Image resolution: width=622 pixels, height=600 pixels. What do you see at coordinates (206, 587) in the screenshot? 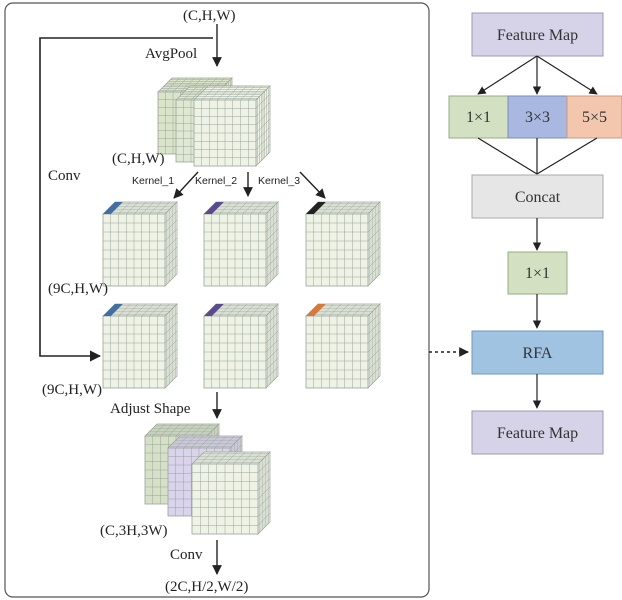
I see `output-dim-label: (2C,H/2,W/2)` at bounding box center [206, 587].